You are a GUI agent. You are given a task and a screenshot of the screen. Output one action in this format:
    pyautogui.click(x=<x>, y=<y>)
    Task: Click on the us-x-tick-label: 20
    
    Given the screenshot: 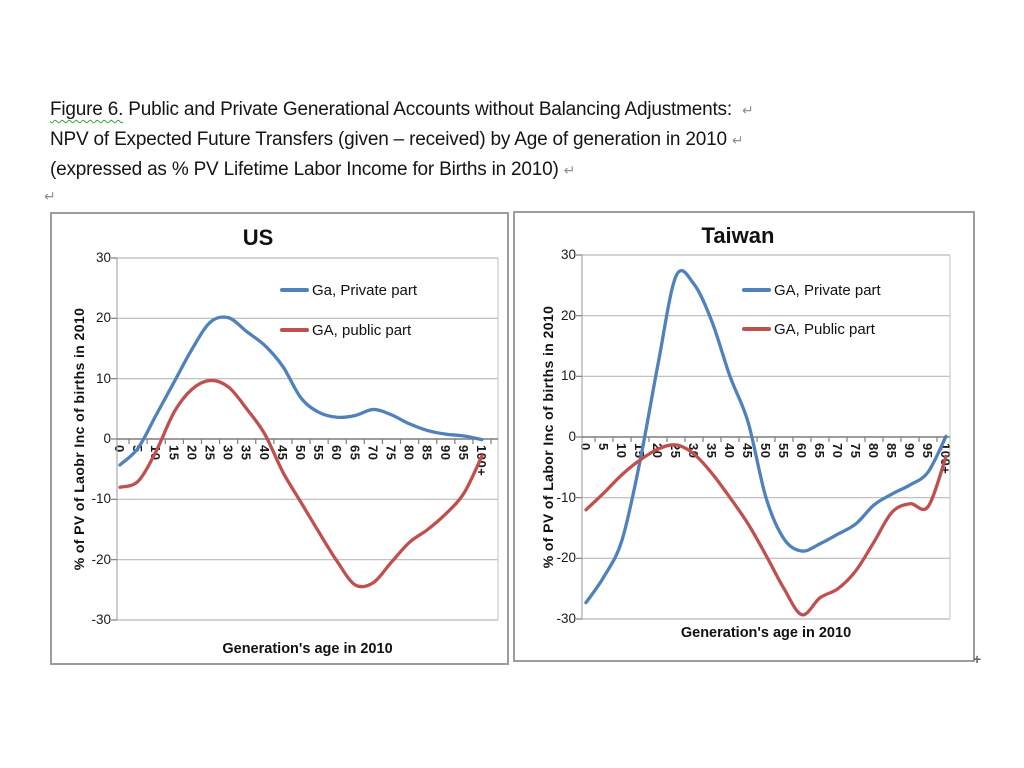 What is the action you would take?
    pyautogui.click(x=192, y=453)
    